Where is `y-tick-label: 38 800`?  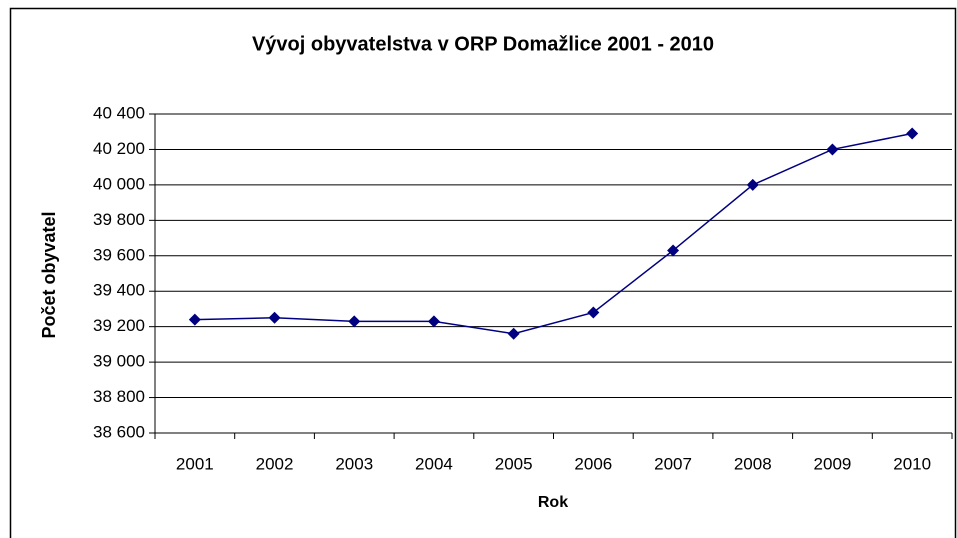 y-tick-label: 38 800 is located at coordinates (119, 396).